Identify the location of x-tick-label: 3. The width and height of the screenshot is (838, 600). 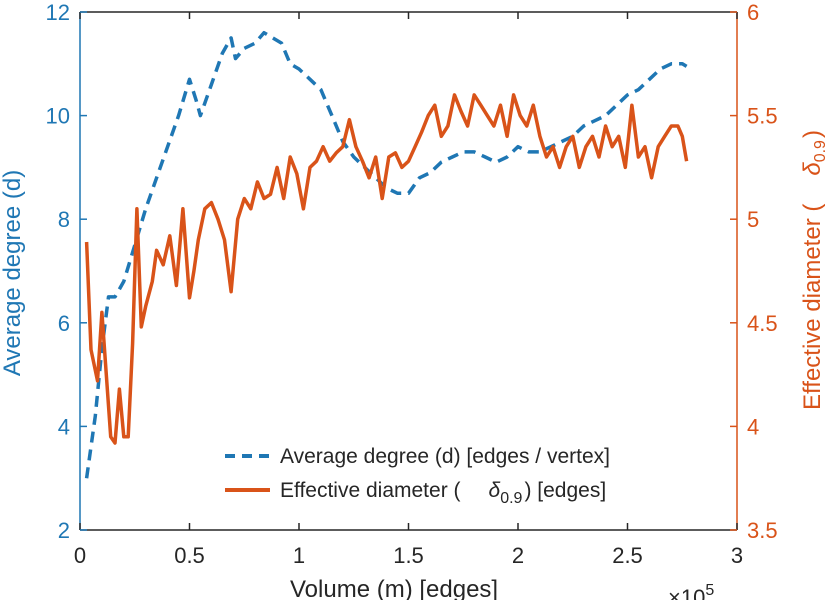
(737, 555).